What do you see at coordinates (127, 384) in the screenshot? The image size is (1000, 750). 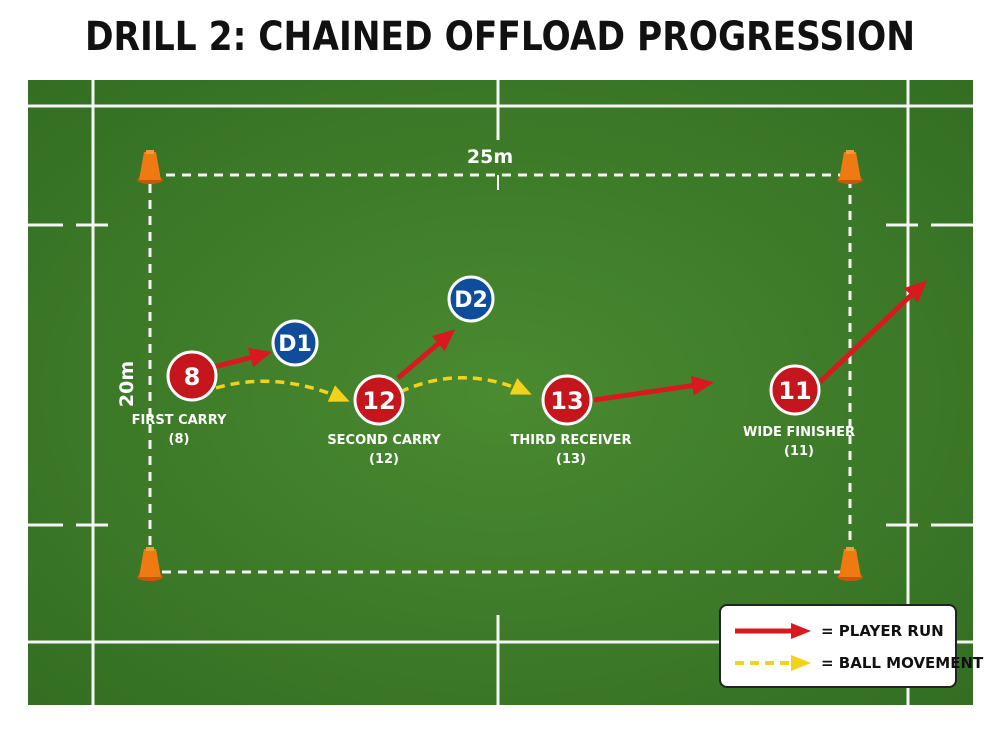 I see `height-label: 20m` at bounding box center [127, 384].